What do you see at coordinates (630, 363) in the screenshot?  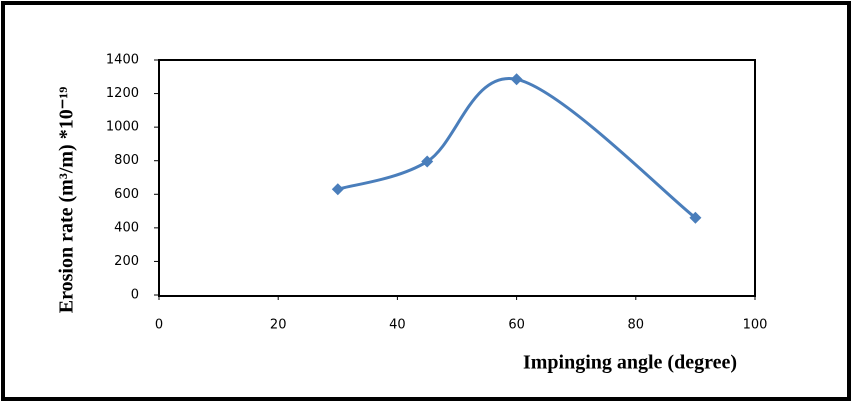 I see `x-axis-title: Impinging angle (degree)` at bounding box center [630, 363].